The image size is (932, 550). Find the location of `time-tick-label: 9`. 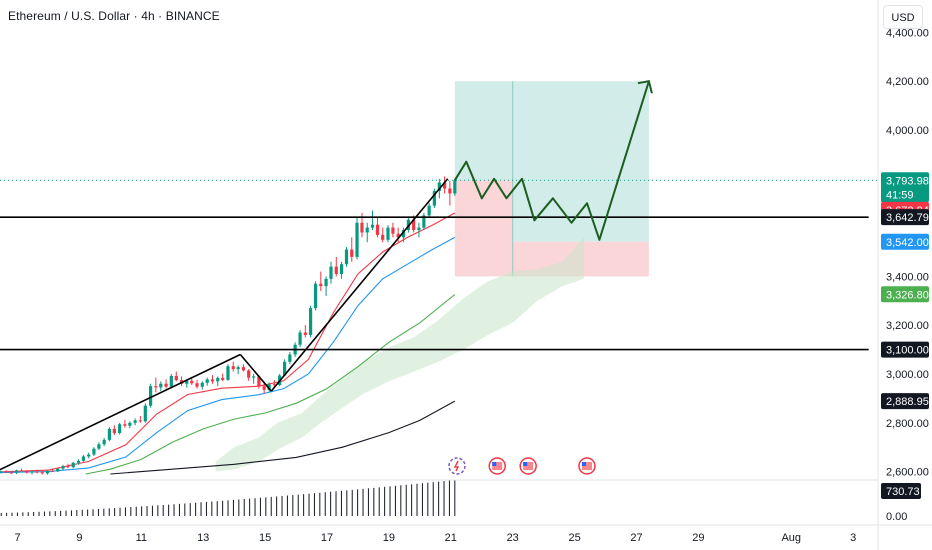

time-tick-label: 9 is located at coordinates (79, 538).